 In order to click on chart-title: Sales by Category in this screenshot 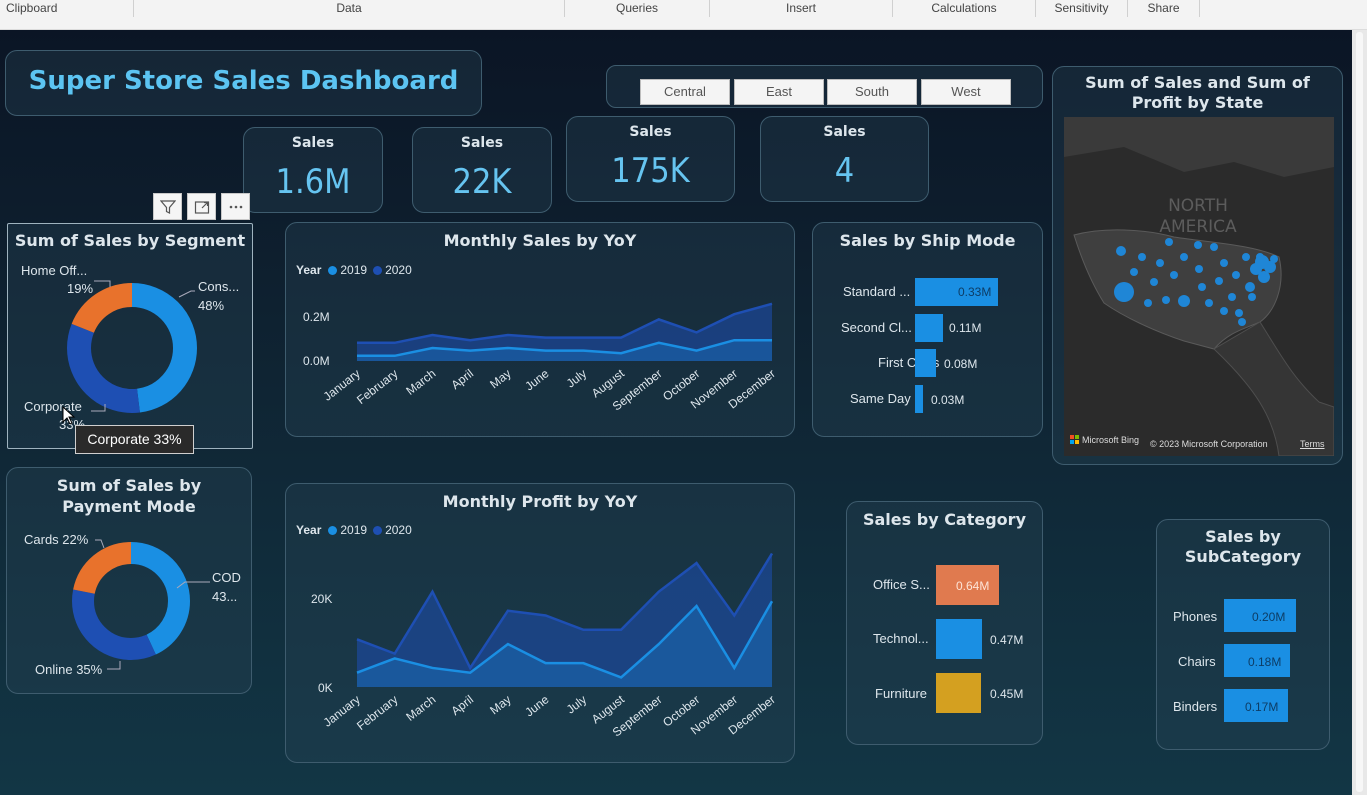, I will do `click(944, 519)`.